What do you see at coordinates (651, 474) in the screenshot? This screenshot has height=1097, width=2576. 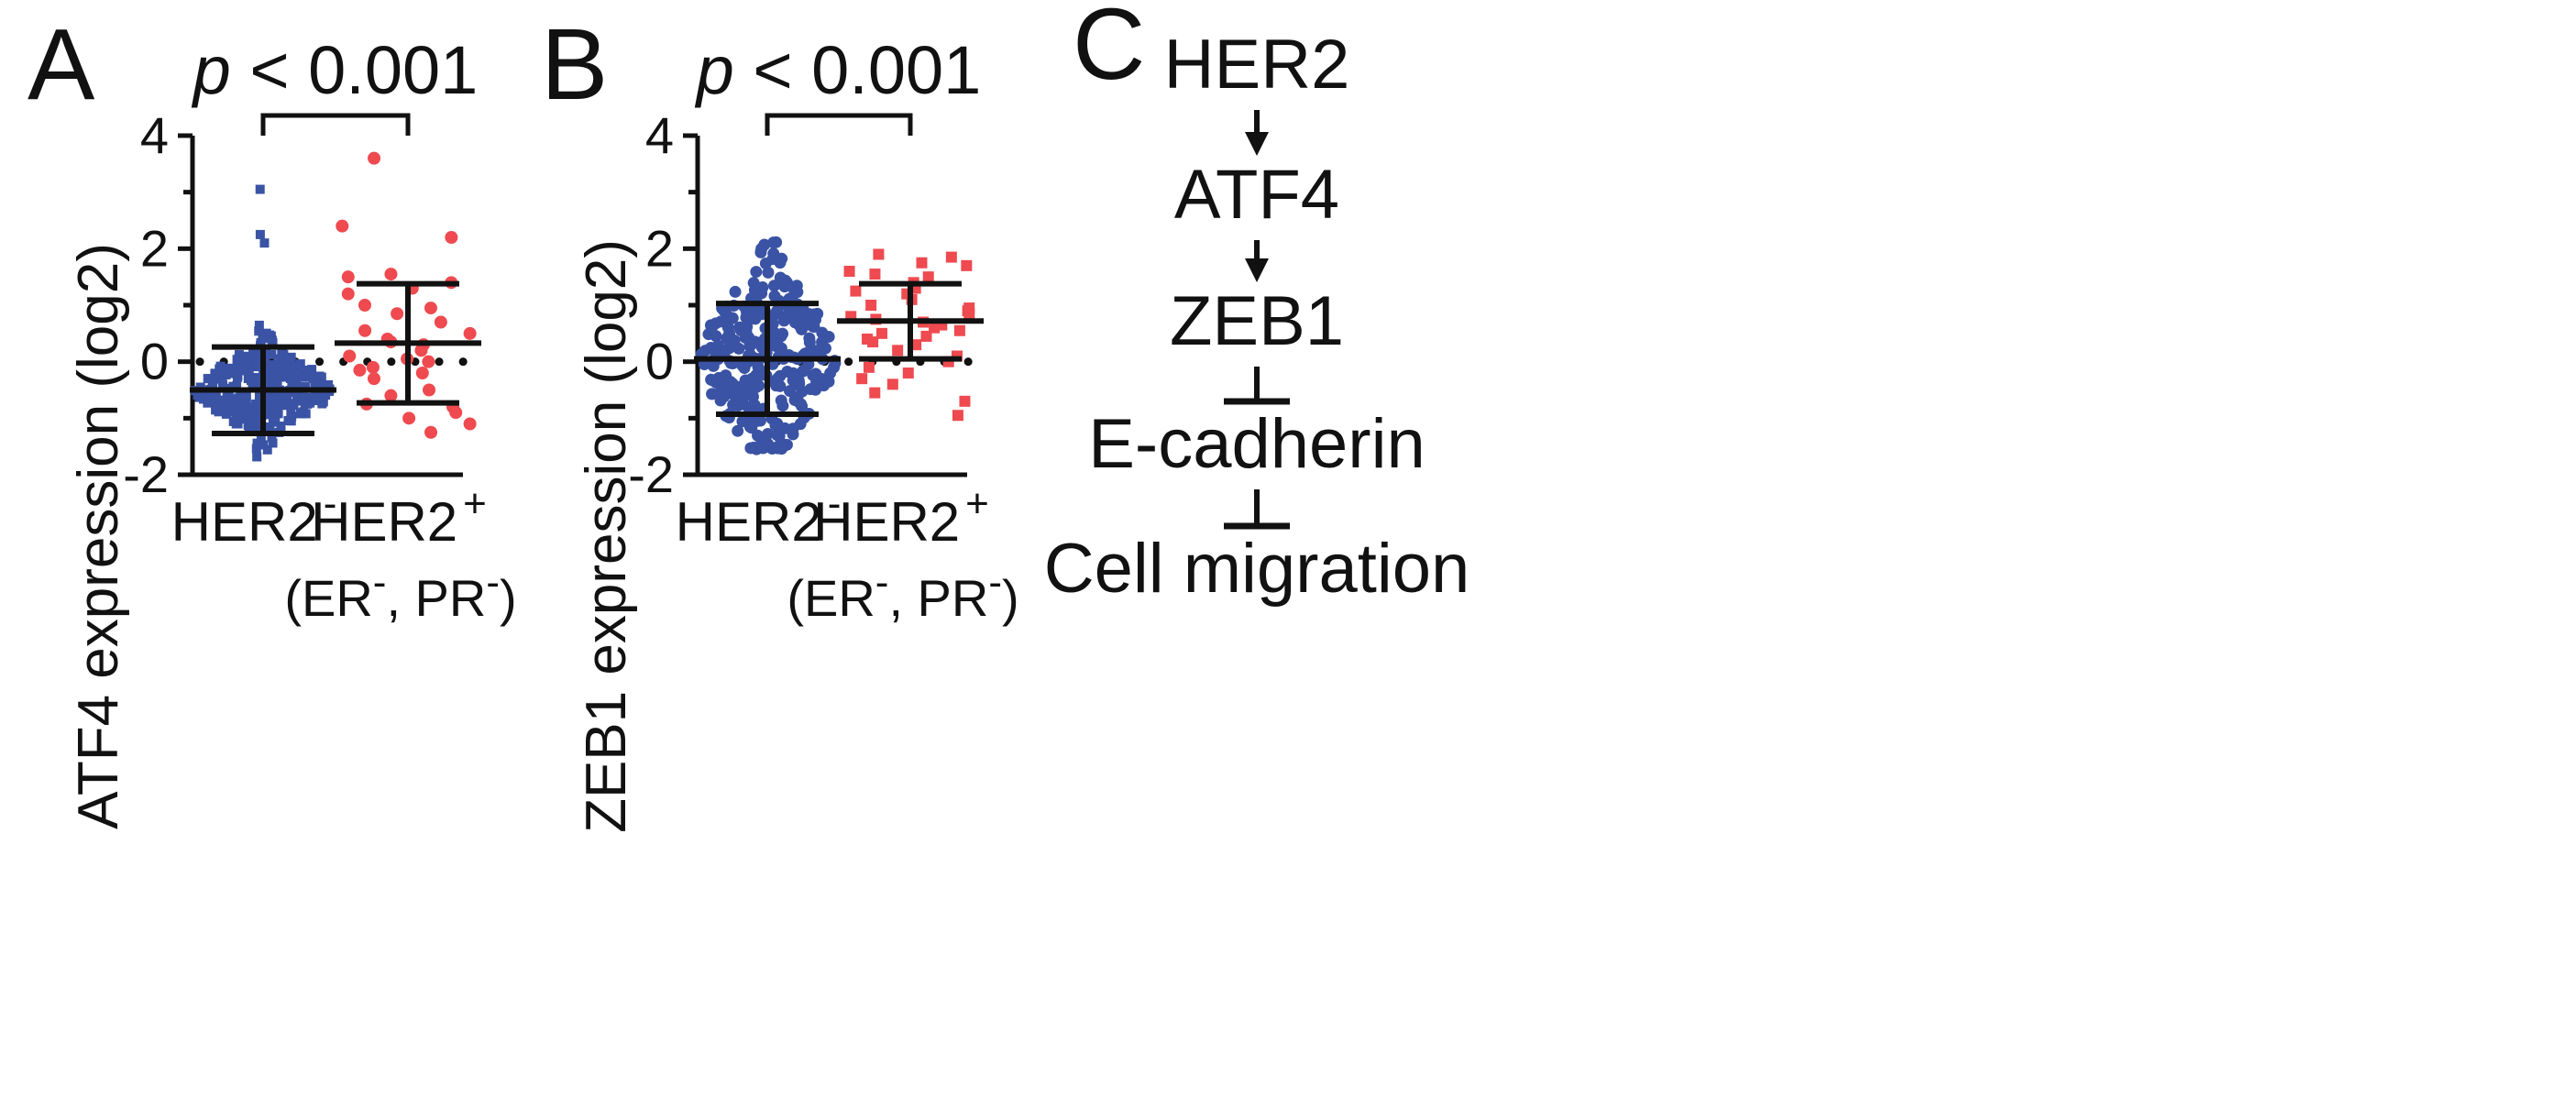 I see `y-tick-label: -2` at bounding box center [651, 474].